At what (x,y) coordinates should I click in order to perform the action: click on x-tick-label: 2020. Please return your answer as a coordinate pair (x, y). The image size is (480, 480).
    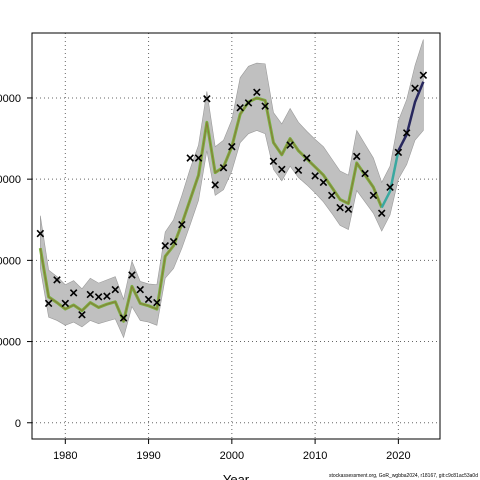
    Looking at the image, I should click on (398, 456).